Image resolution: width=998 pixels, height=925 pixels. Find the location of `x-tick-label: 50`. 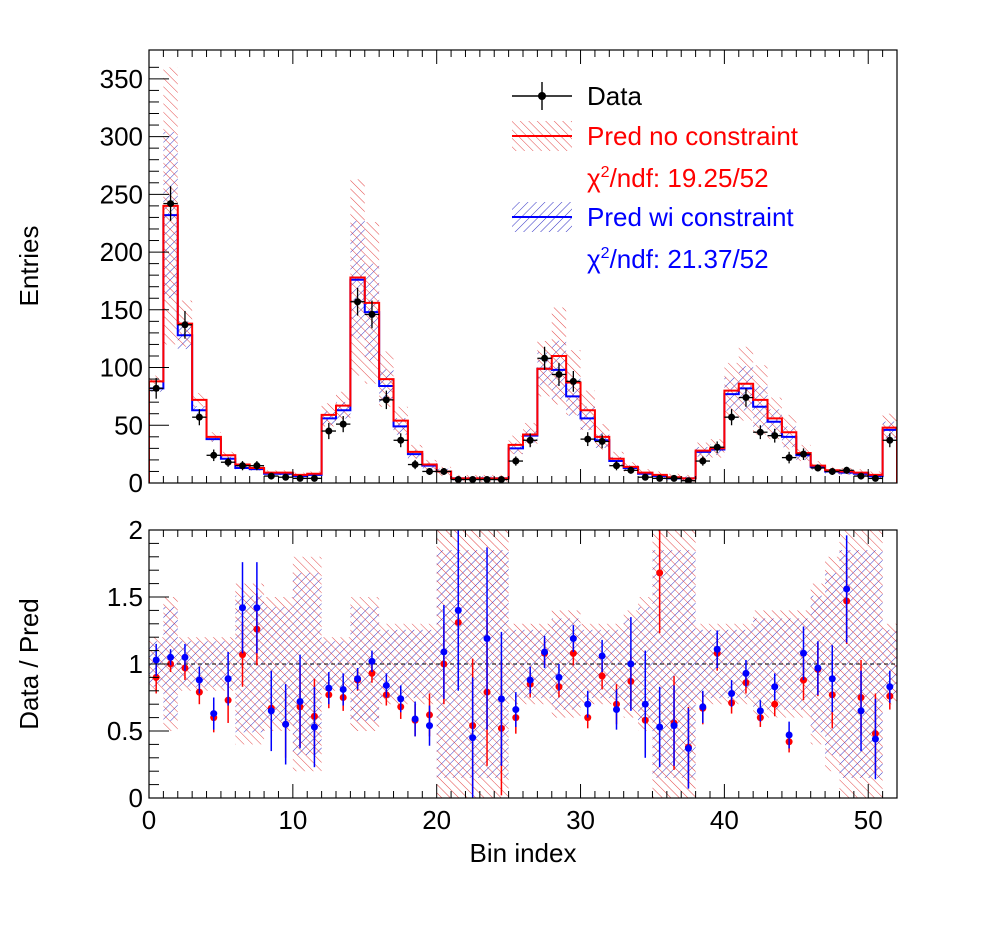

x-tick-label: 50 is located at coordinates (868, 820).